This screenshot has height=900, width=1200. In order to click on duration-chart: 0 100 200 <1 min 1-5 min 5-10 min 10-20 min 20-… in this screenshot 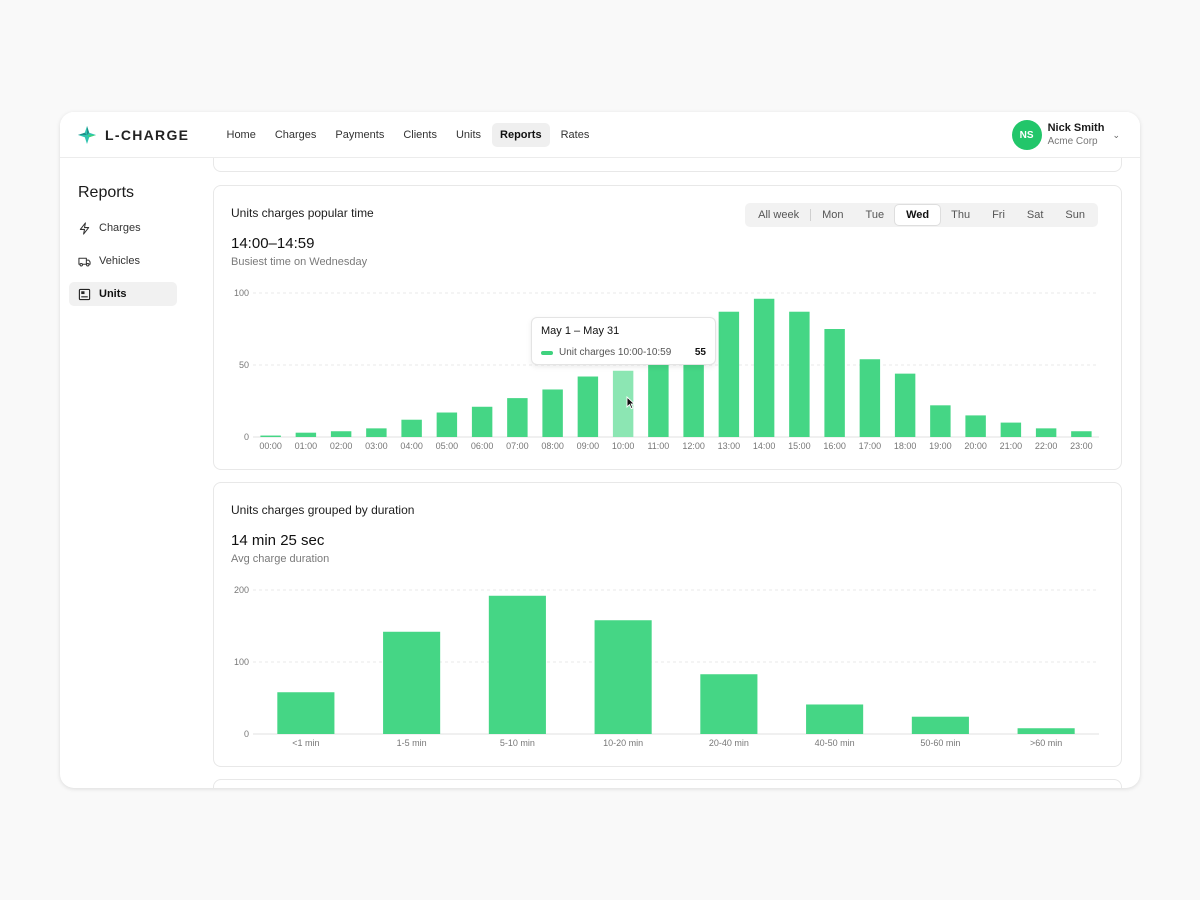, I will do `click(666, 666)`.